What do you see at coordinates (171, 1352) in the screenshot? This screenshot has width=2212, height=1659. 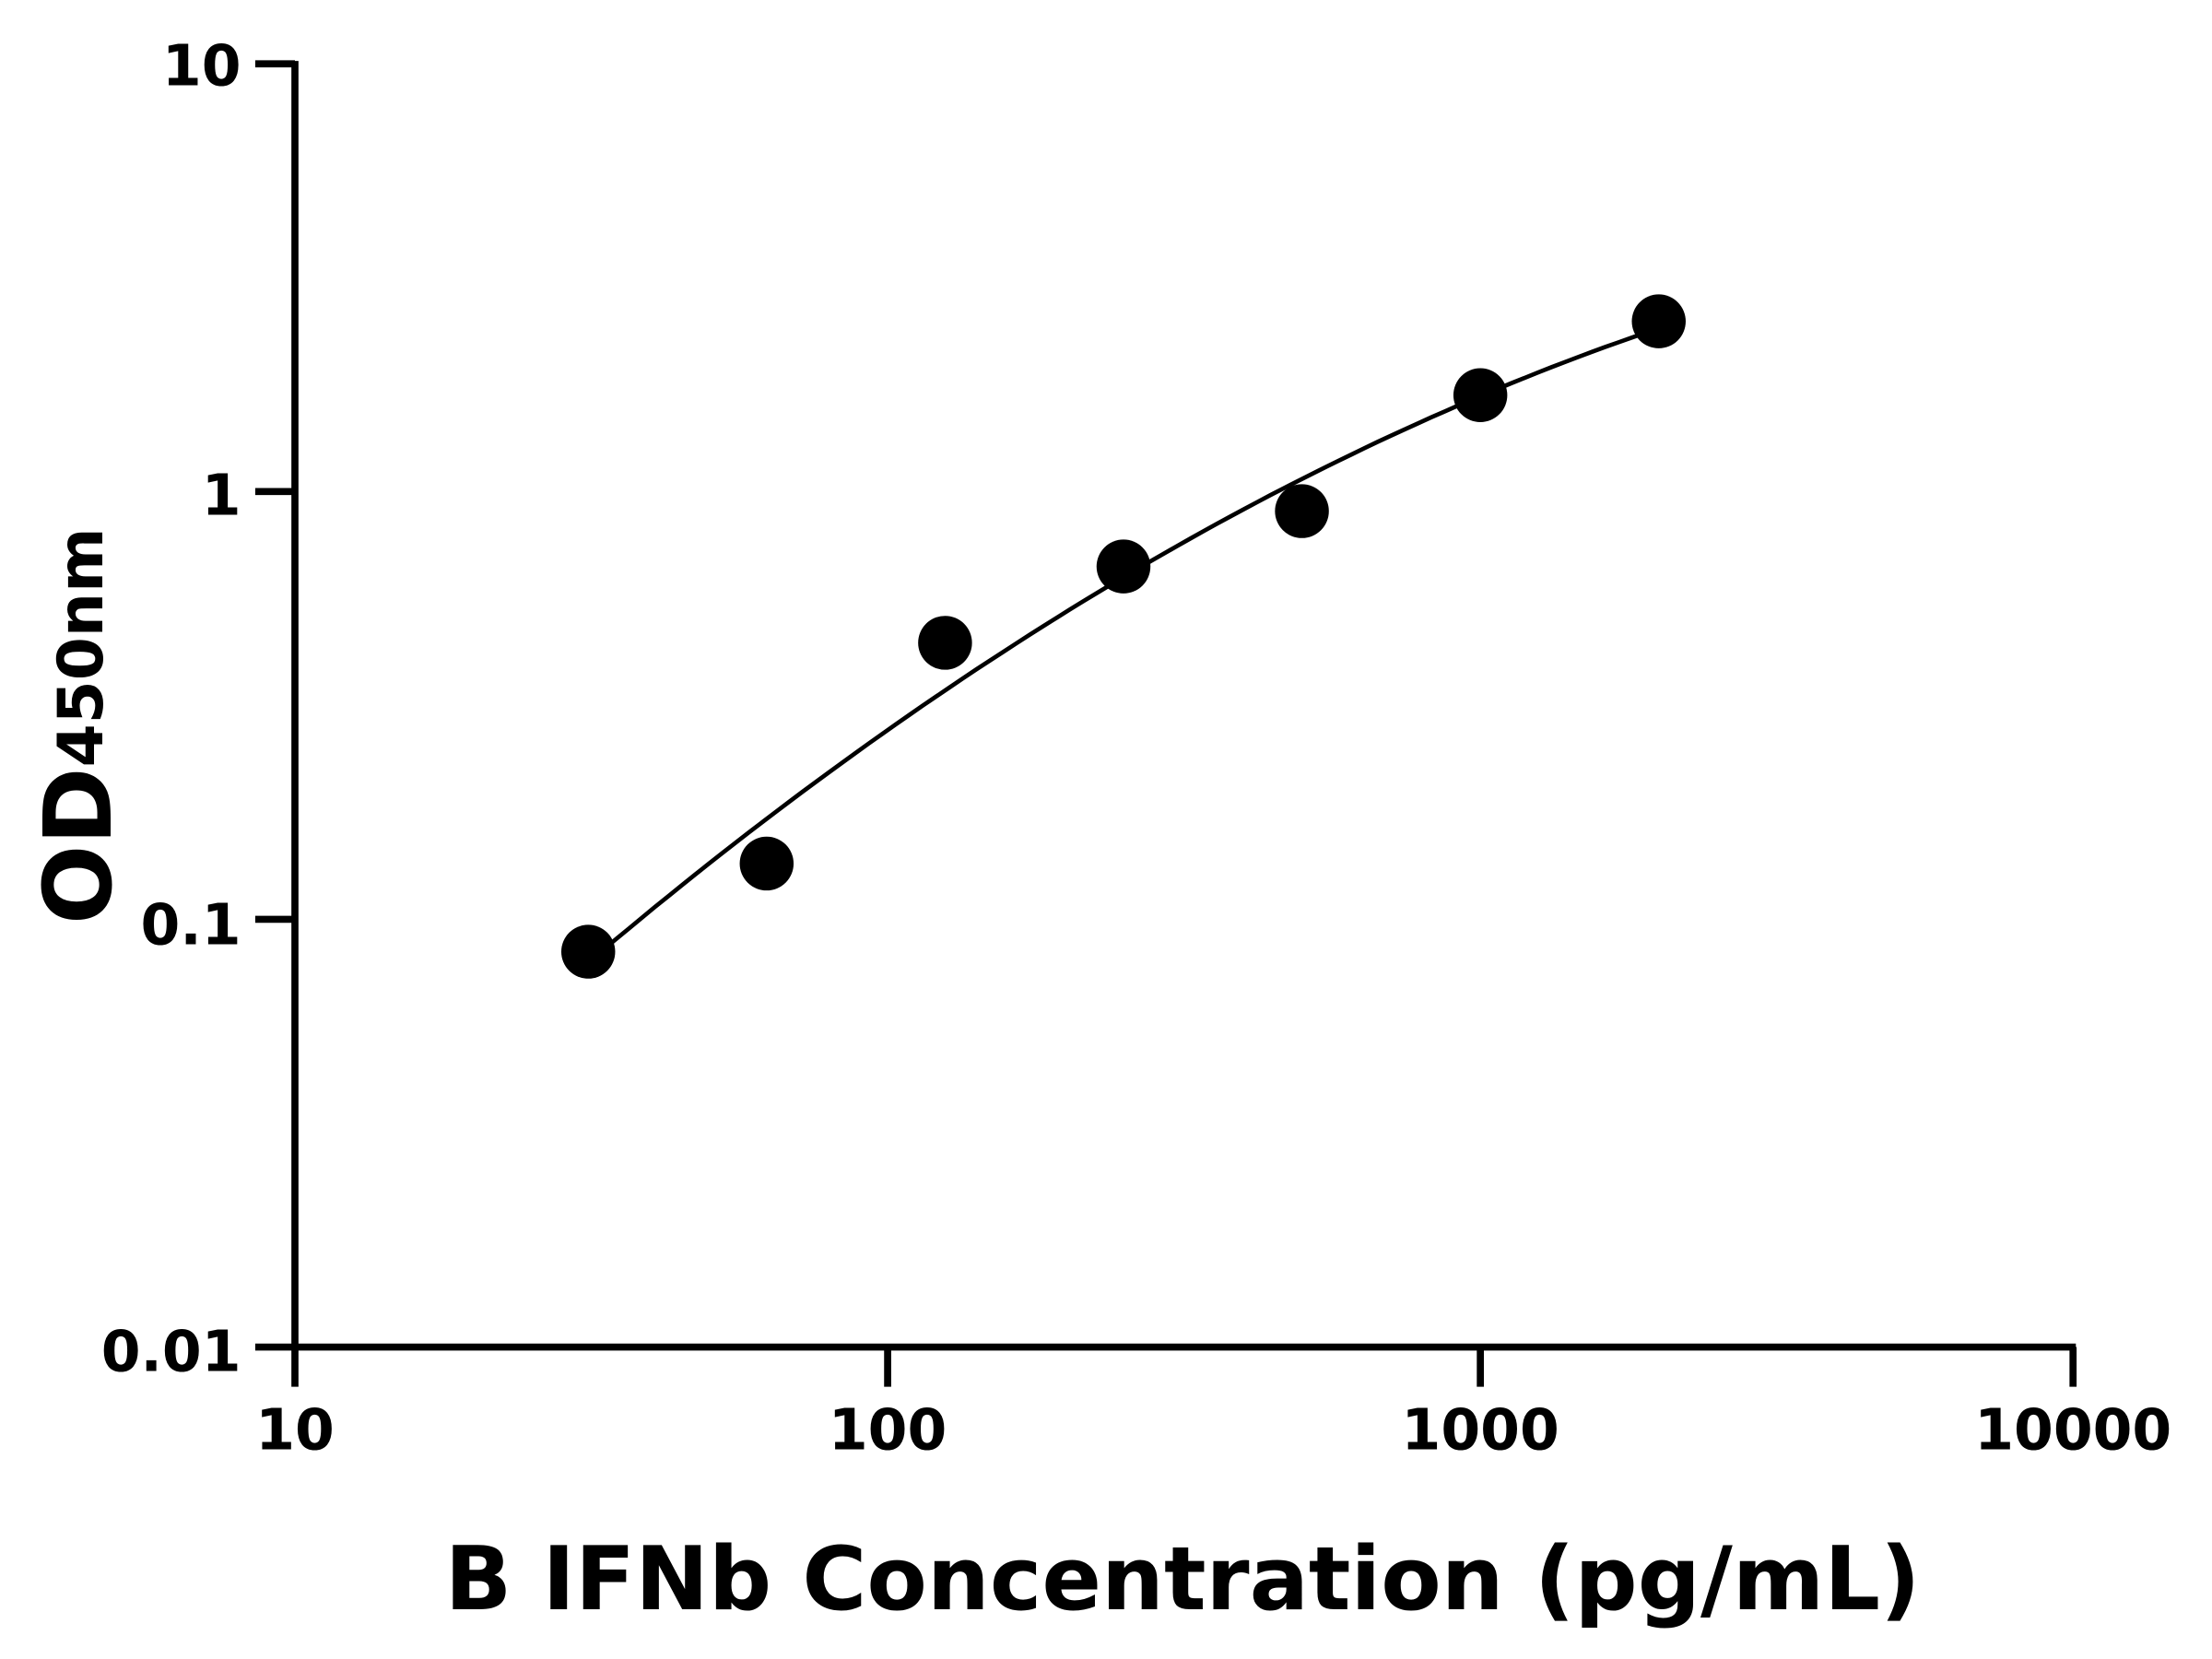 I see `y-tick-label: 0.01` at bounding box center [171, 1352].